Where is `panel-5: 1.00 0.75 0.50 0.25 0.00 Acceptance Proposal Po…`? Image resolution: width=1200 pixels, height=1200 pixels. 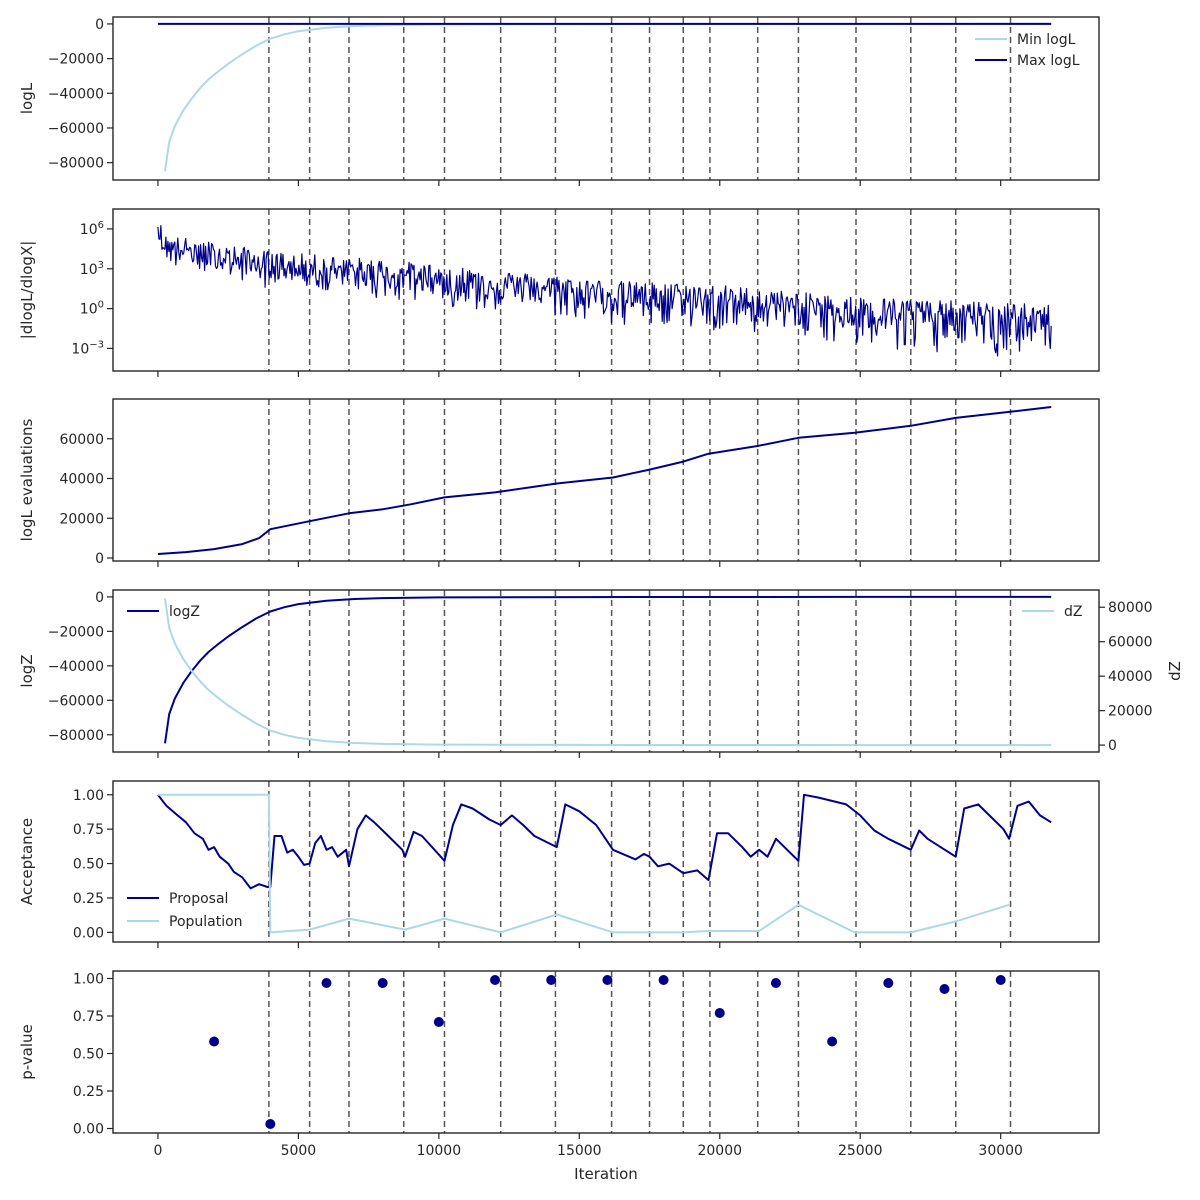
panel-5: 1.00 0.75 0.50 0.25 0.00 Acceptance Proposal Po… is located at coordinates (559, 864).